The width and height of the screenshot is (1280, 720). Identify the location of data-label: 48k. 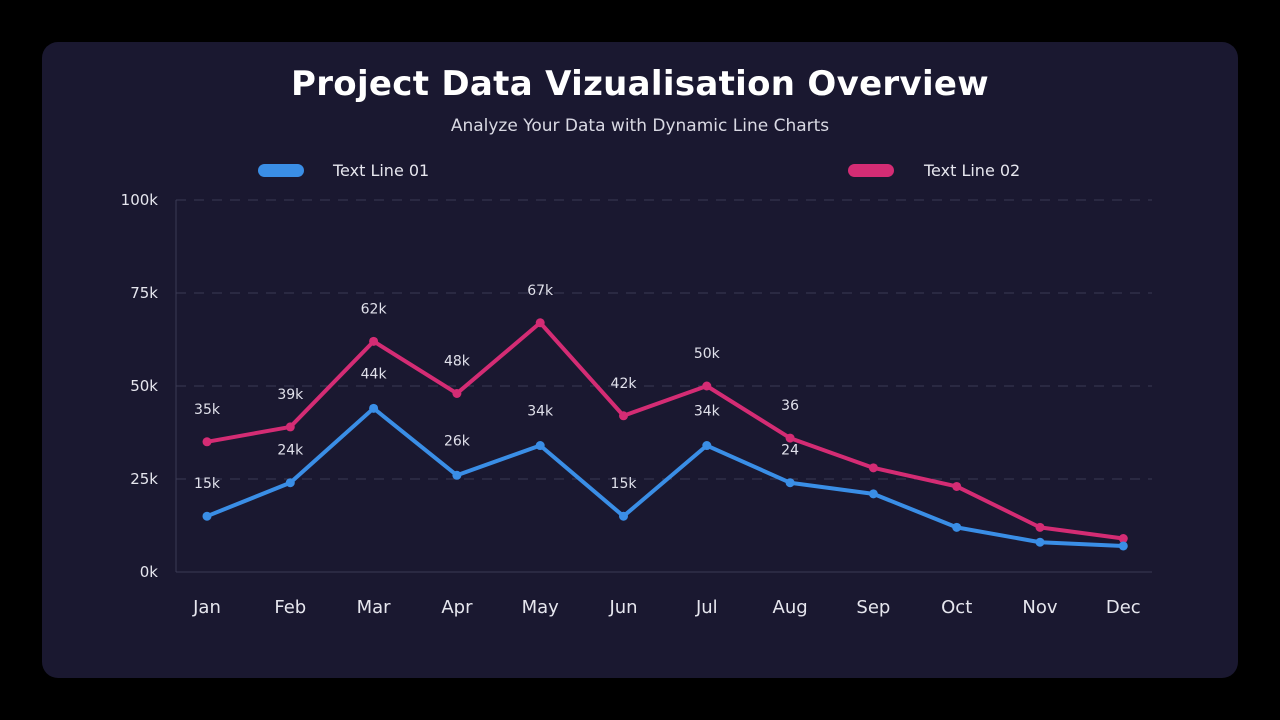
(457, 361).